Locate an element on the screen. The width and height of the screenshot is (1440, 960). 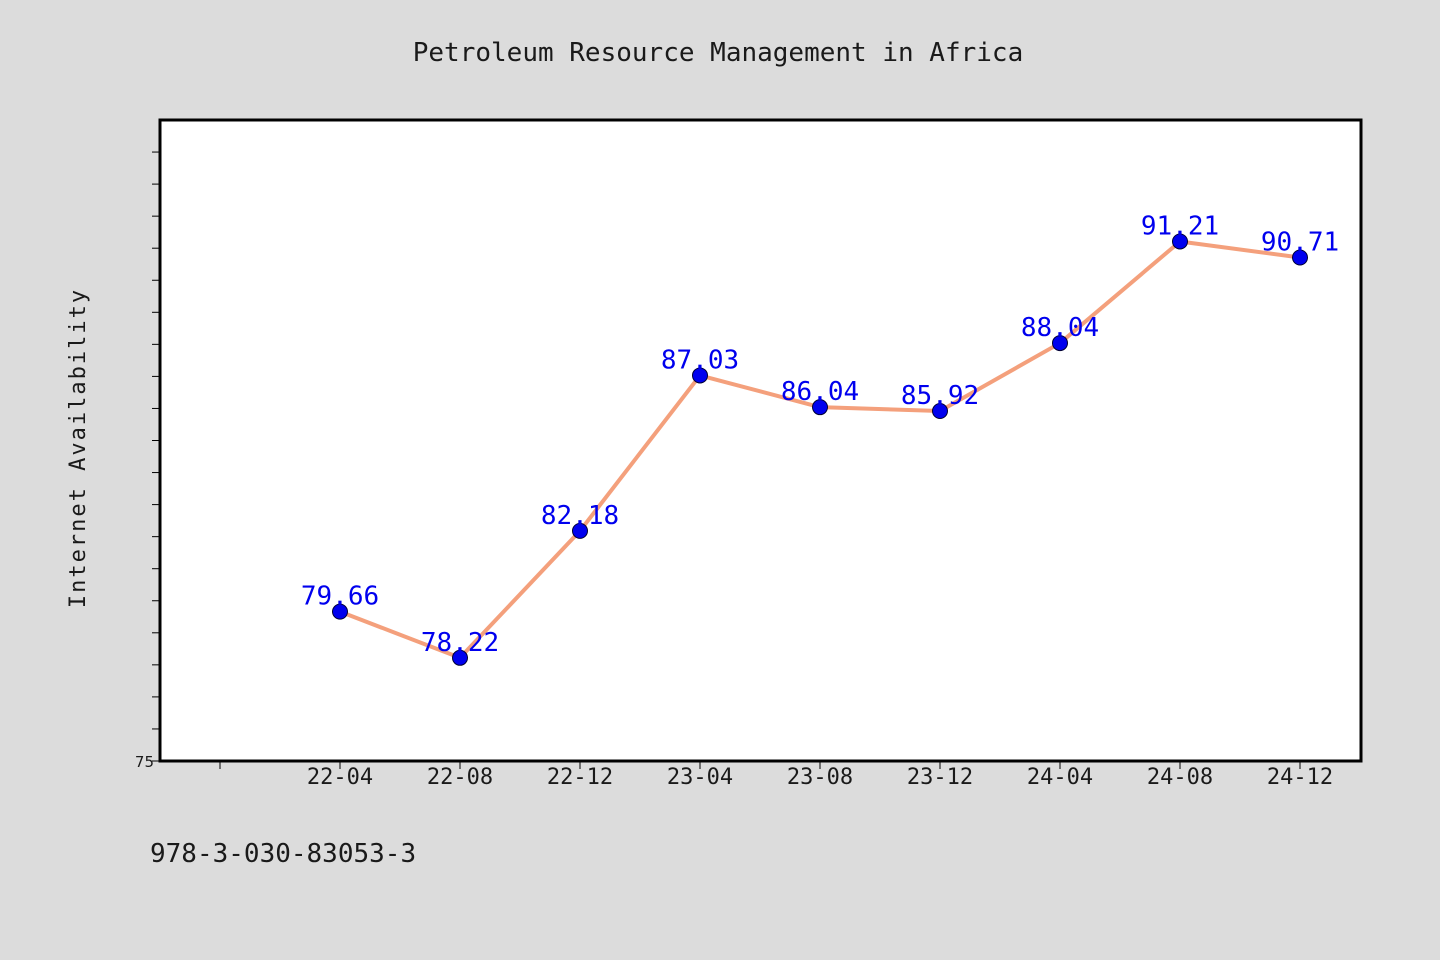
chart-title: Petroleum Resource Management in Africa is located at coordinates (718, 53).